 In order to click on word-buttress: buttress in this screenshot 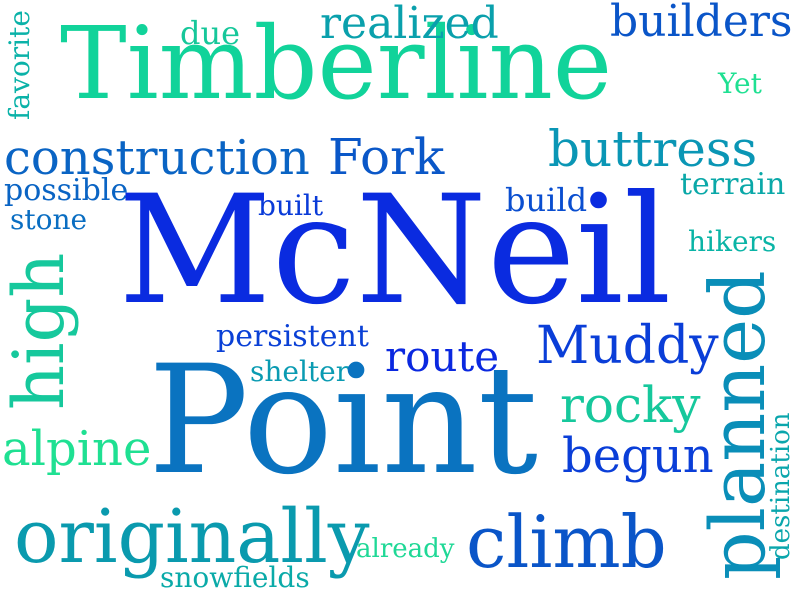, I will do `click(653, 149)`.